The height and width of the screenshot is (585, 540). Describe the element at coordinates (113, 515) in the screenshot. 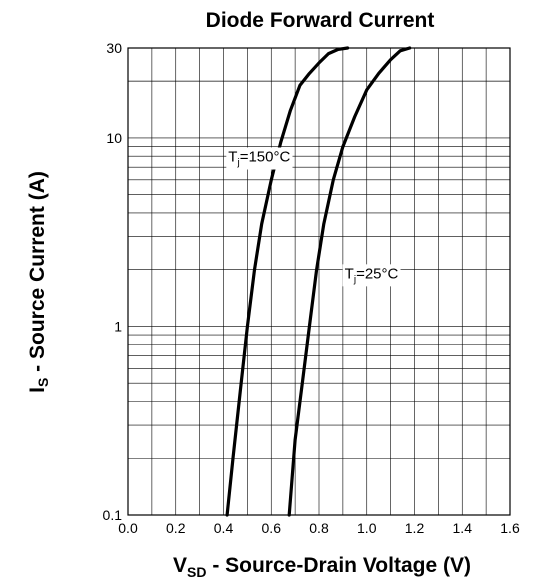

I see `y-tick-label: 0.1` at that location.